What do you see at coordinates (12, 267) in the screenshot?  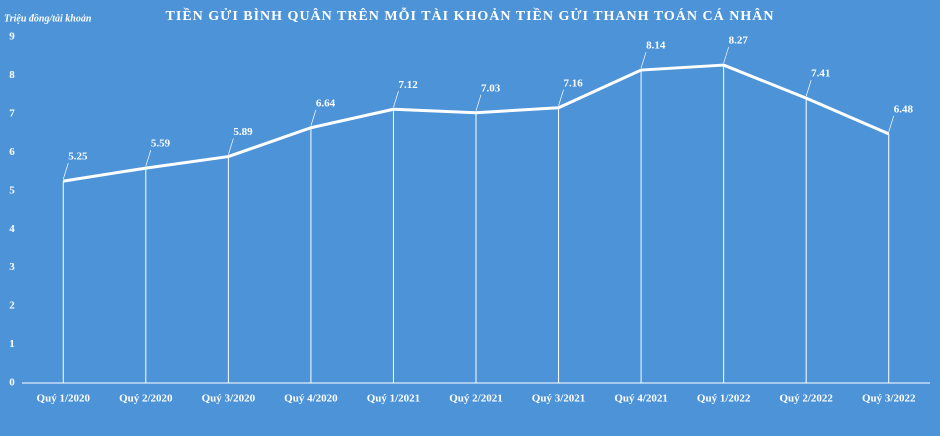 I see `y-tick-label: 3` at bounding box center [12, 267].